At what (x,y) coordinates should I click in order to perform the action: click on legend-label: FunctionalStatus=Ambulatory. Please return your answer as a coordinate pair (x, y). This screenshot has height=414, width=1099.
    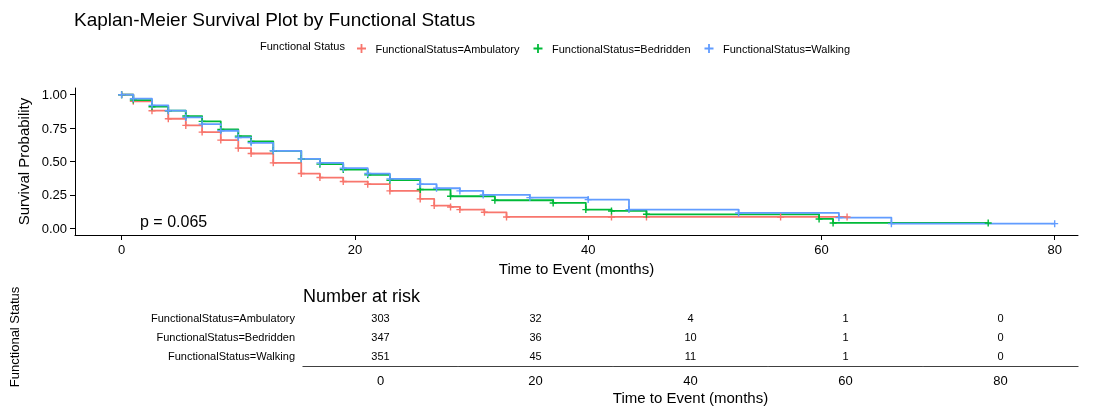
    Looking at the image, I should click on (447, 48).